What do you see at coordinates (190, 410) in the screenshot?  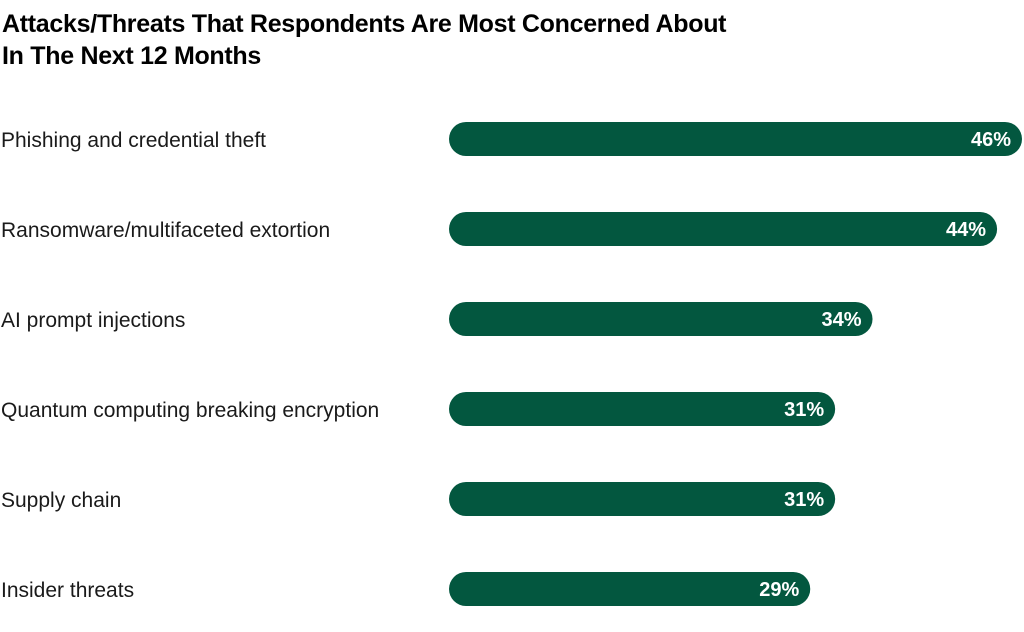 I see `category-label: Quantum computing breaking encryption` at bounding box center [190, 410].